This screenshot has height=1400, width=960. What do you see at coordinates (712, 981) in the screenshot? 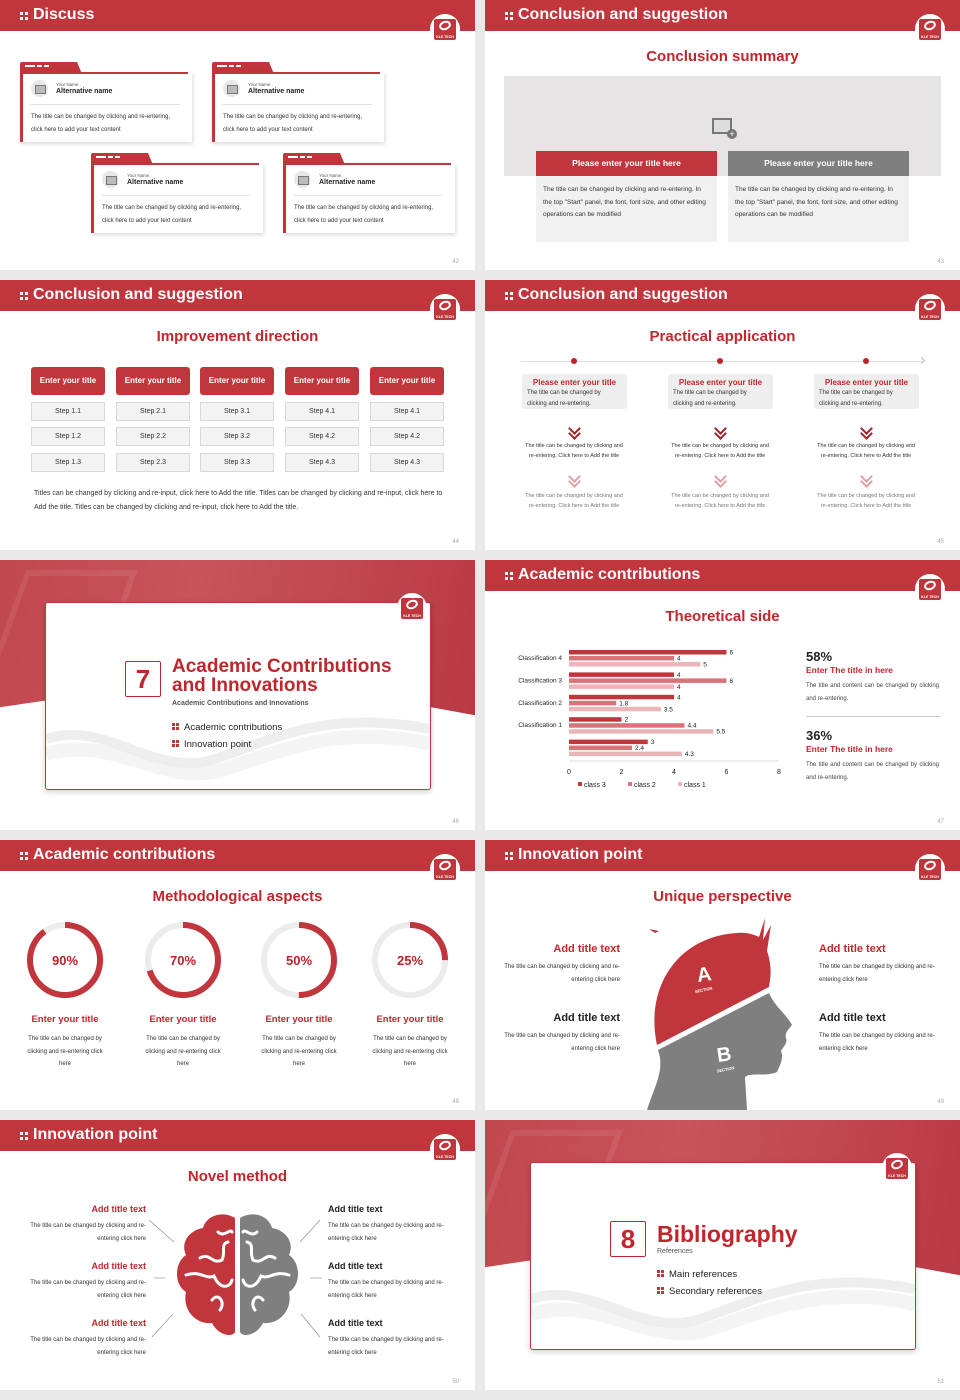
I see `head-section-a` at bounding box center [712, 981].